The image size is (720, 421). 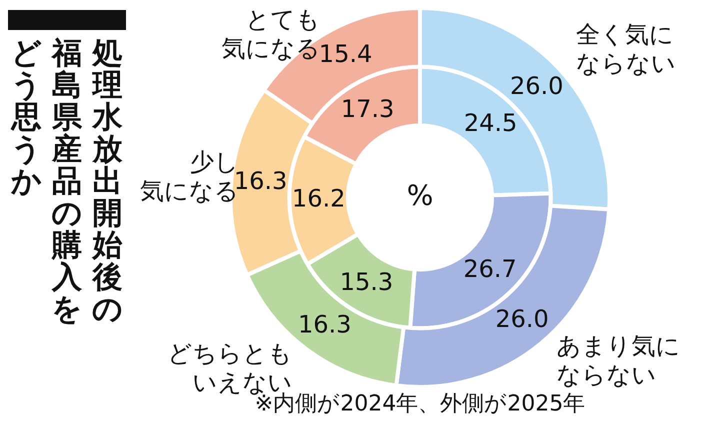 I want to click on data-label: 15.3, so click(x=367, y=282).